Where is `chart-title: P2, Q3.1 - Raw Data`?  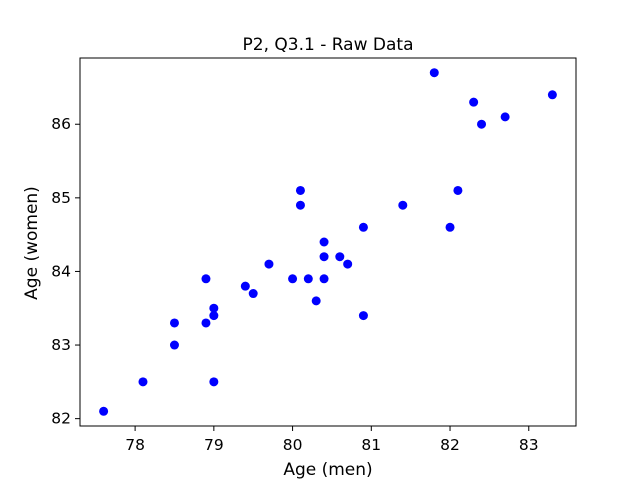
chart-title: P2, Q3.1 - Raw Data is located at coordinates (328, 45).